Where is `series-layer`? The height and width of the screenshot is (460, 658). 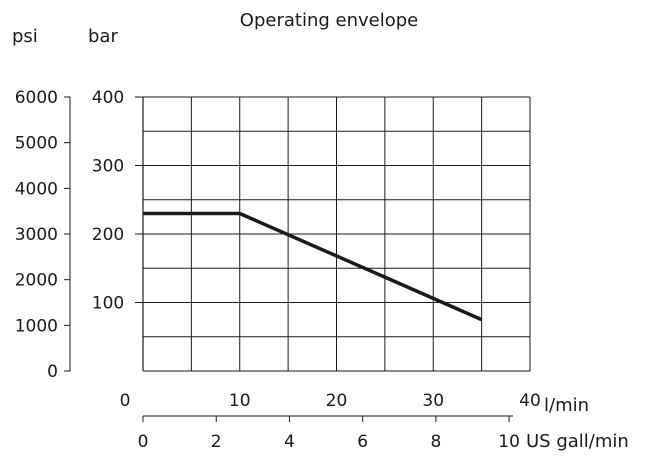
series-layer is located at coordinates (313, 266).